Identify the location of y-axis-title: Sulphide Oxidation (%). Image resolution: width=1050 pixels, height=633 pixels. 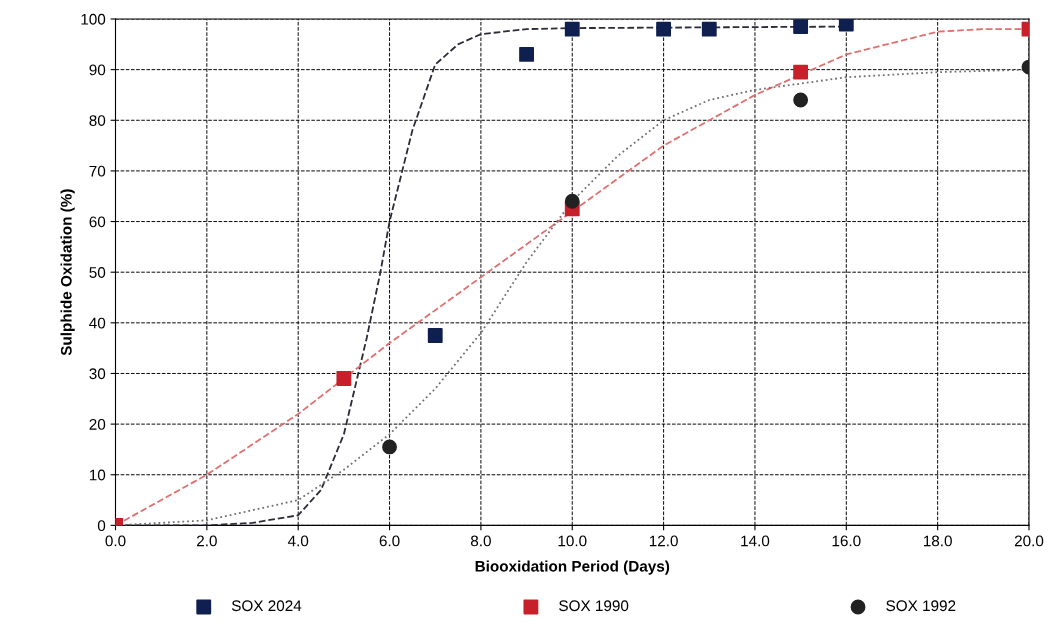
(67, 272).